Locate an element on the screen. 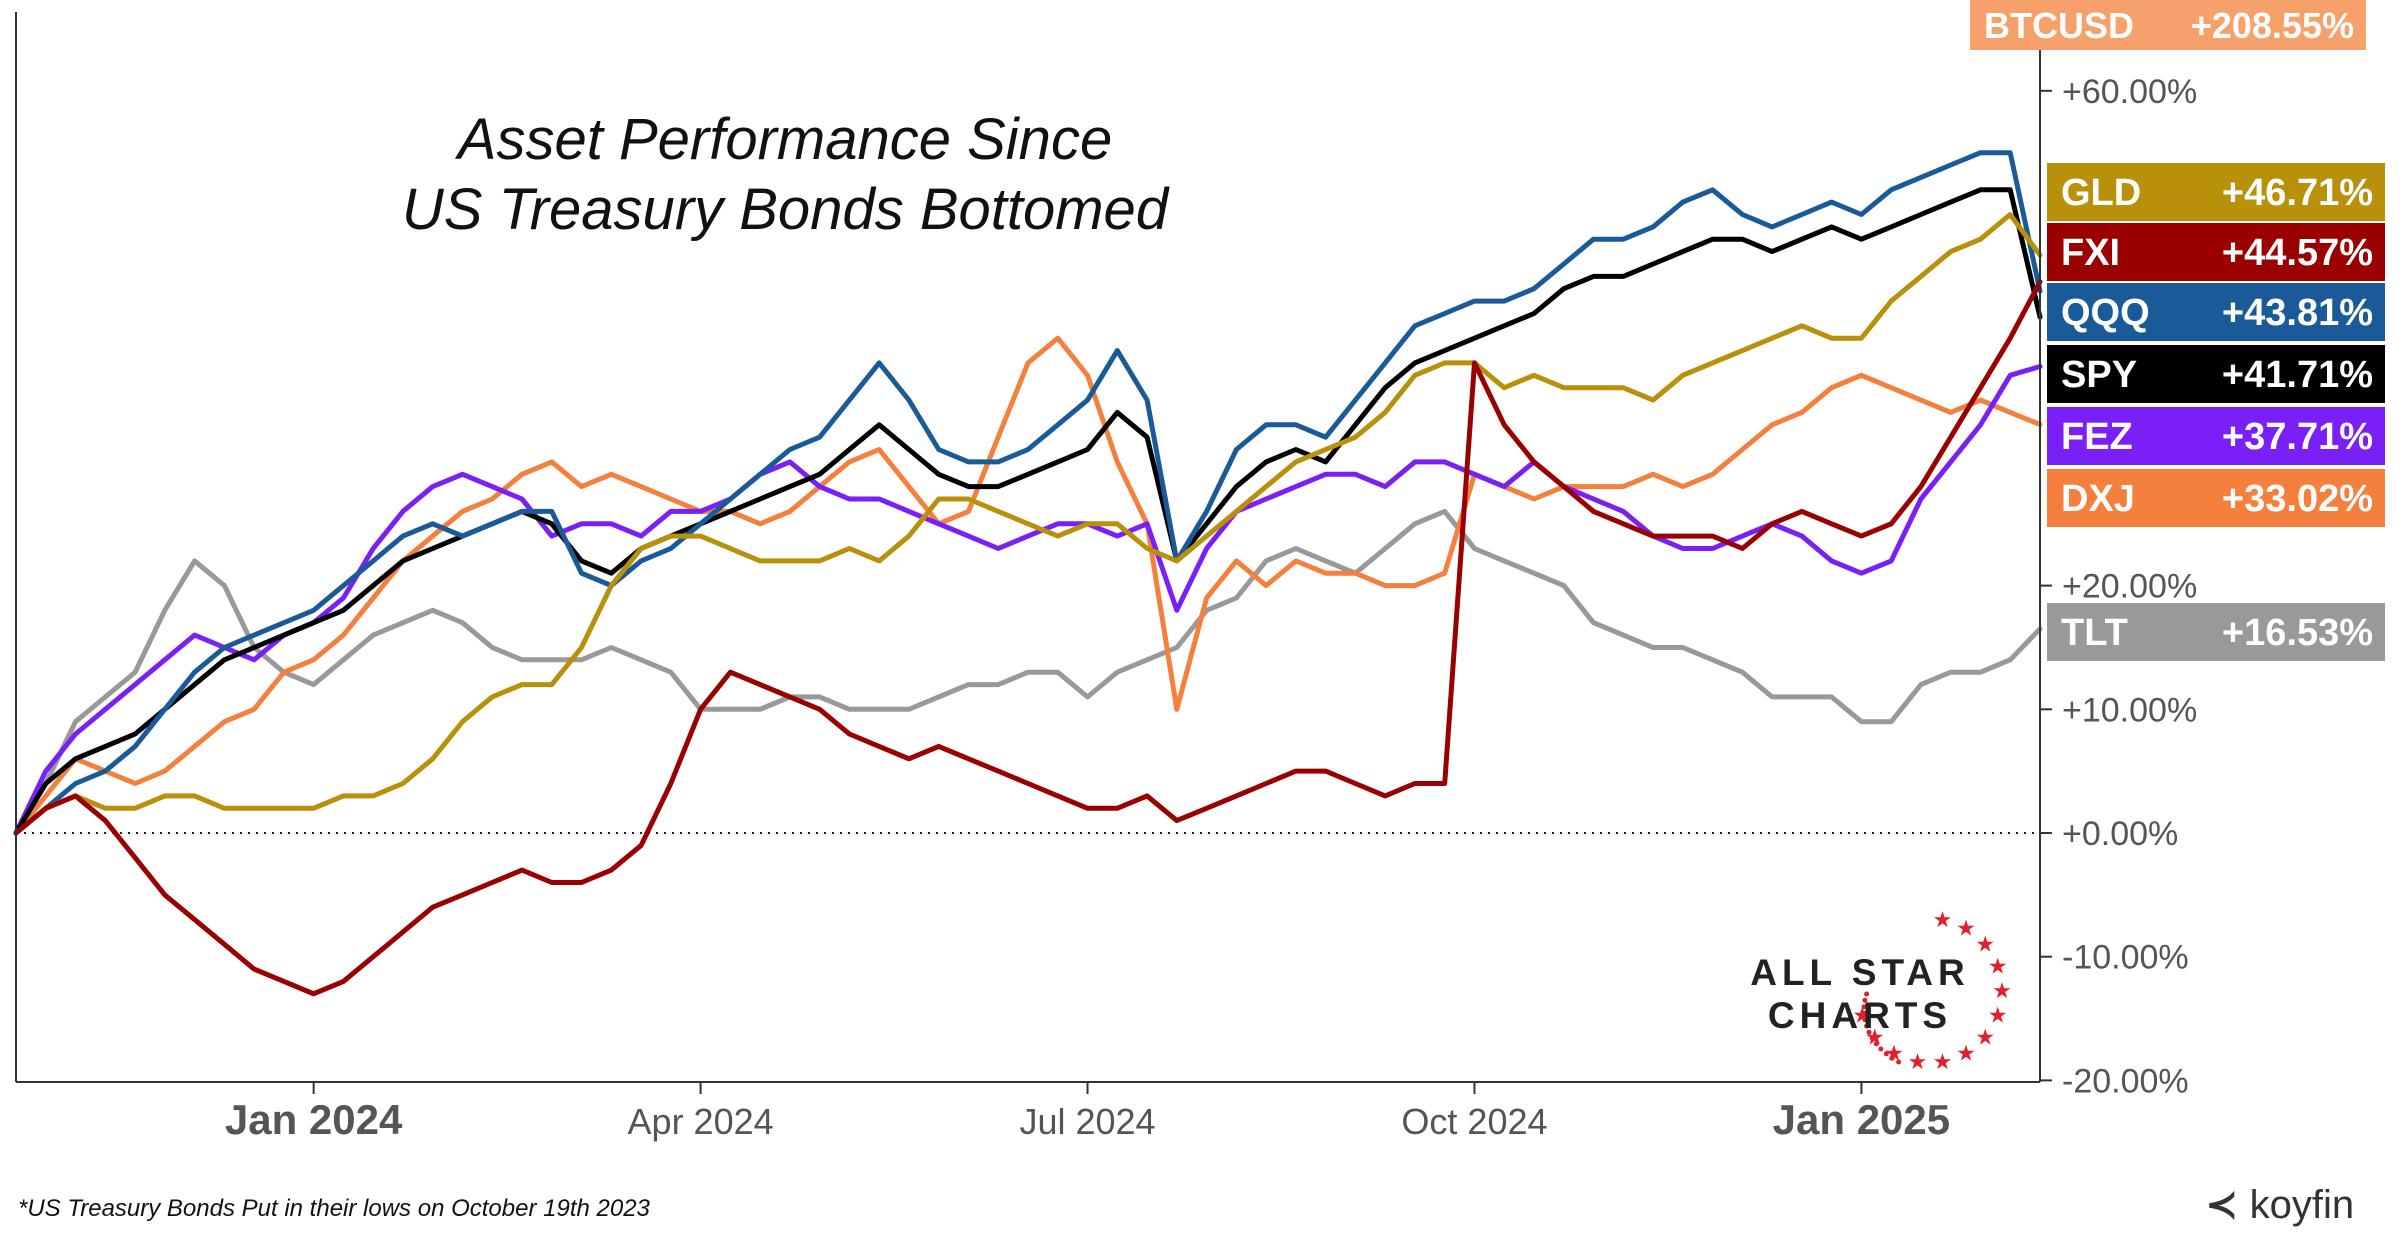  logo-text-charts: CHARTS is located at coordinates (1860, 1015).